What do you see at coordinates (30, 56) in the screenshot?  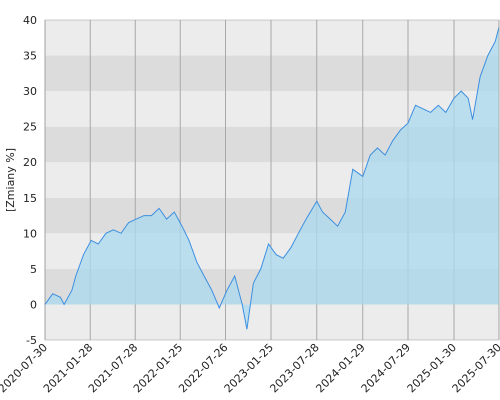 I see `y-tick-label: 35` at bounding box center [30, 56].